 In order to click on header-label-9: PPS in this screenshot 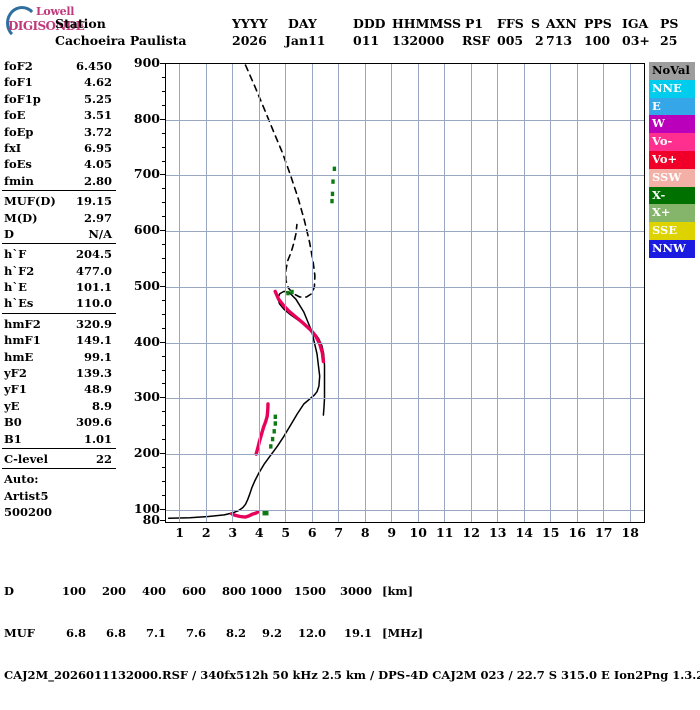, I will do `click(598, 23)`.